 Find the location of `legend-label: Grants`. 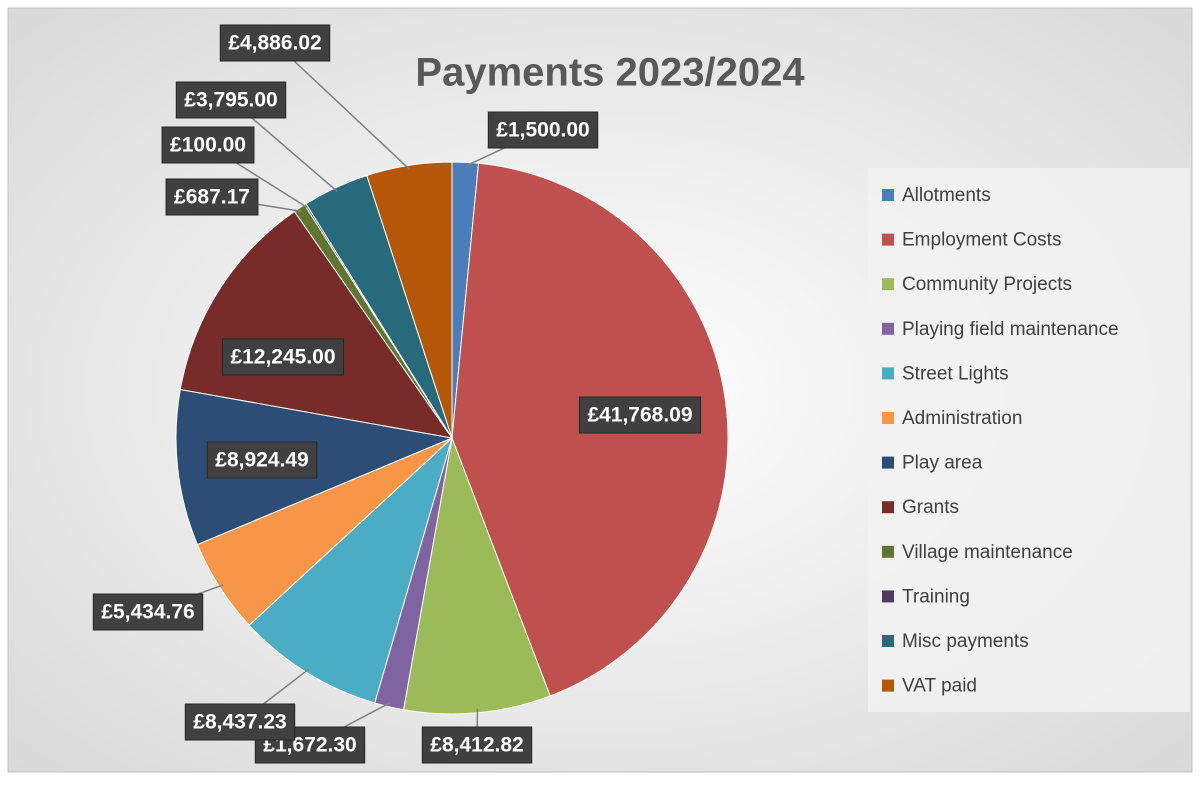

legend-label: Grants is located at coordinates (930, 507).